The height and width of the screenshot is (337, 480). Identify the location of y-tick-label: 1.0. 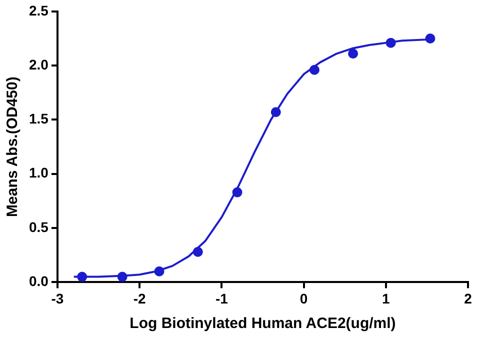
(38, 172).